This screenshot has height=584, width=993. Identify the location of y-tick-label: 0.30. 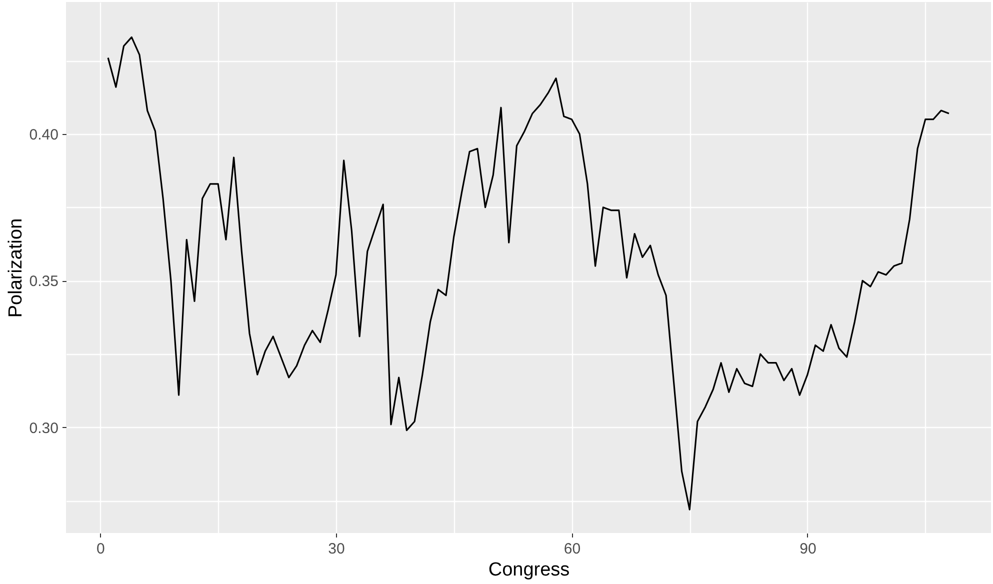
(43, 428).